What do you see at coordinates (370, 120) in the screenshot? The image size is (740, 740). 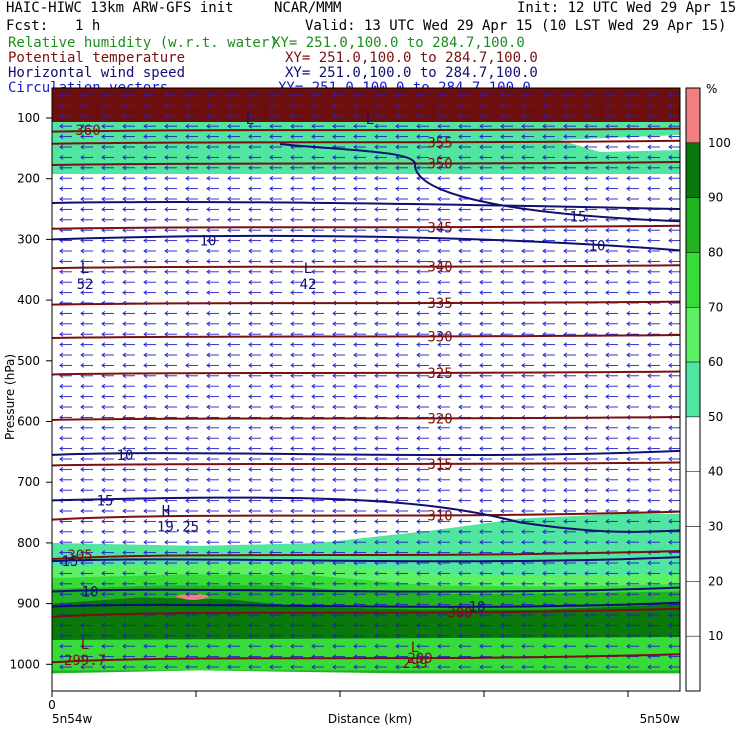 I see `marker-letter-6: L` at bounding box center [370, 120].